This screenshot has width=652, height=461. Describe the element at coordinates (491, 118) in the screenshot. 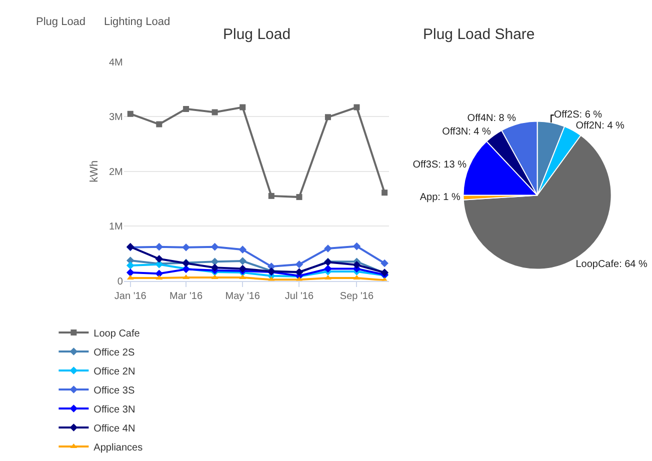

I see `slice-label: Off4N: 8 %` at that location.